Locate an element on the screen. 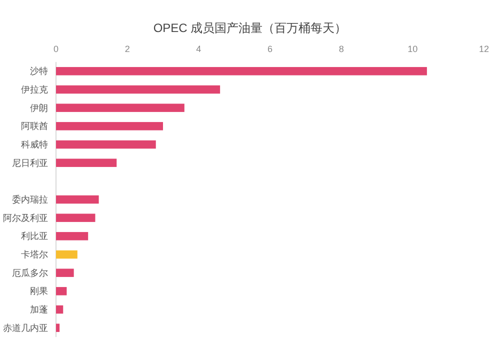 The image size is (500, 362). y-tick-label: 科威特 is located at coordinates (34, 145).